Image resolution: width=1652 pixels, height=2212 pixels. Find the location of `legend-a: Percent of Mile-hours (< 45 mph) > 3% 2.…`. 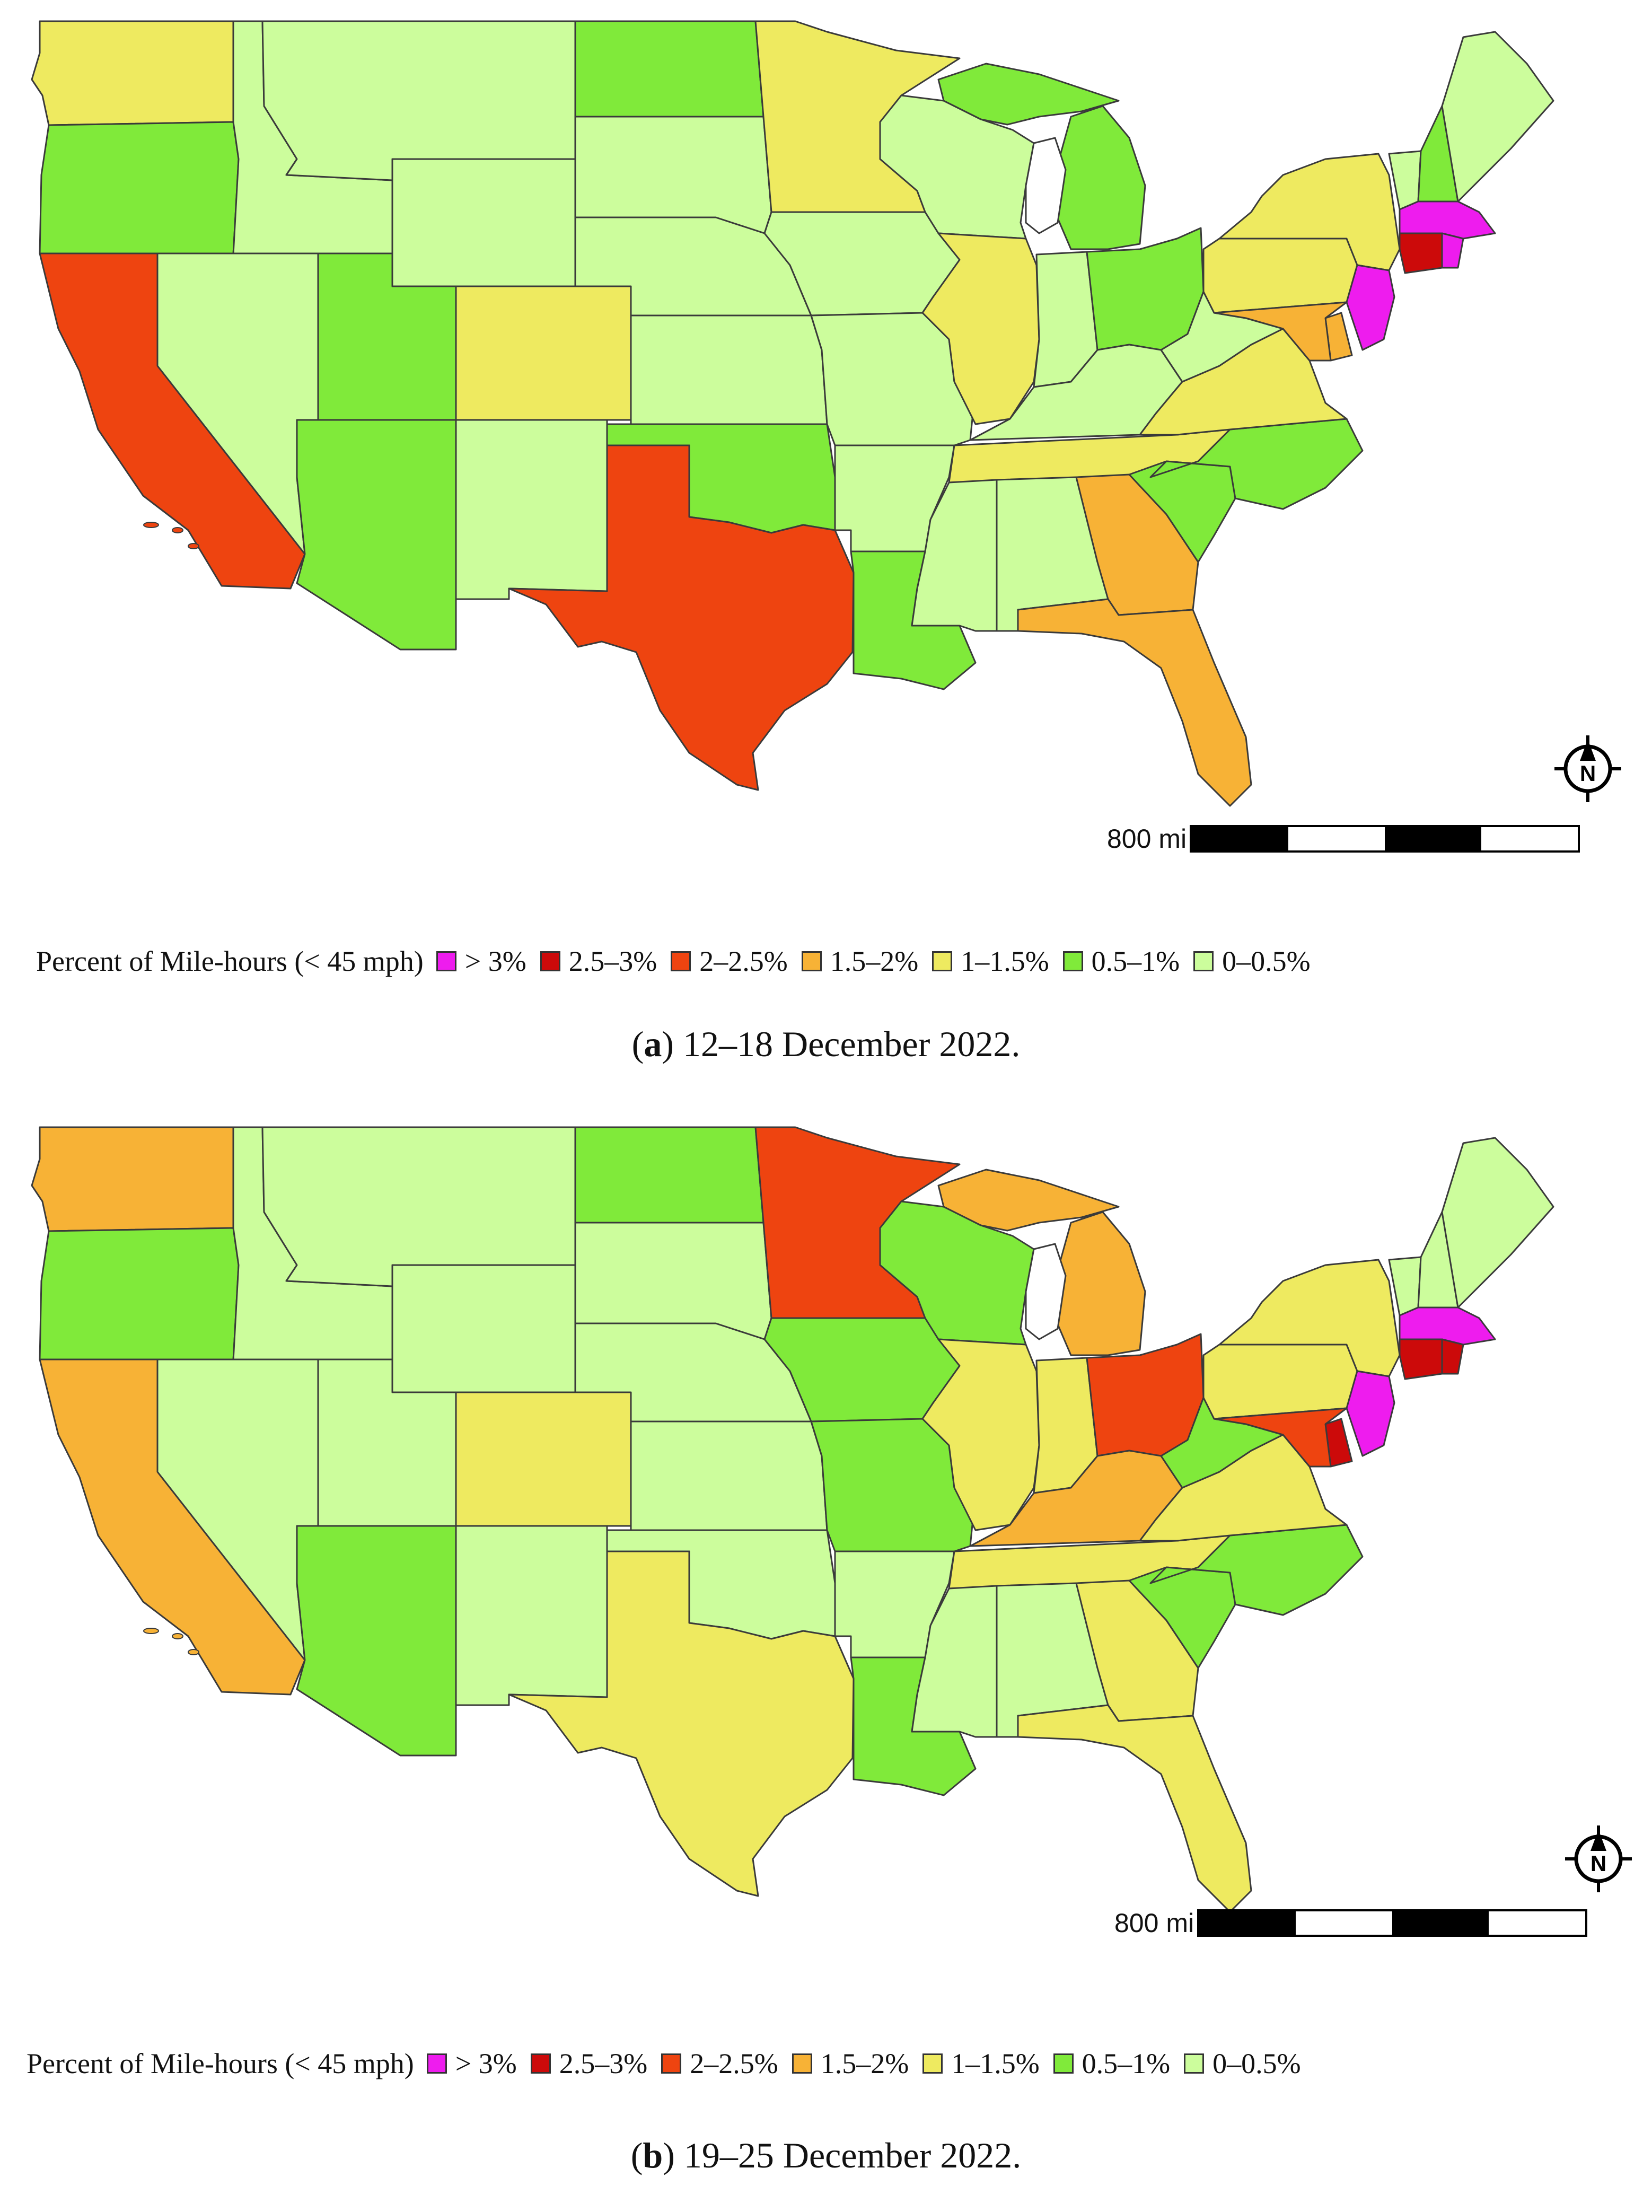

legend-a: Percent of Mile-hours (< 45 mph) > 3% 2.… is located at coordinates (680, 962).